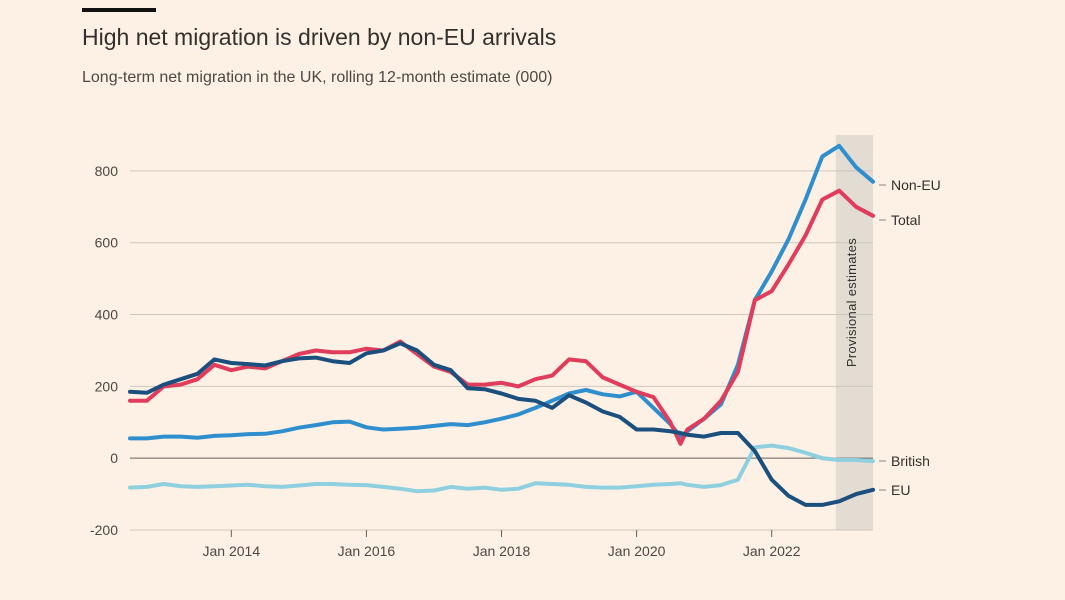 The image size is (1065, 600). What do you see at coordinates (114, 458) in the screenshot?
I see `y-tick-label: 0` at bounding box center [114, 458].